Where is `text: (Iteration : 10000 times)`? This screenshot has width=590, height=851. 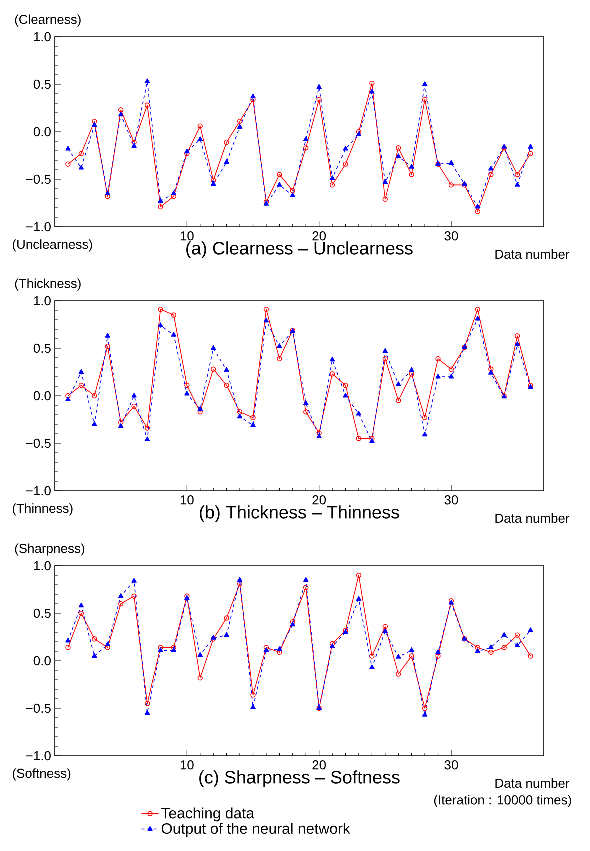
text: (Iteration : 10000 times) is located at coordinates (503, 801).